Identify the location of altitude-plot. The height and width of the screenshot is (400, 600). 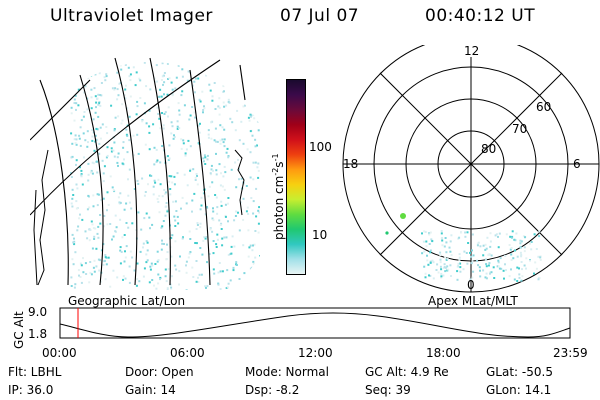
(315, 323).